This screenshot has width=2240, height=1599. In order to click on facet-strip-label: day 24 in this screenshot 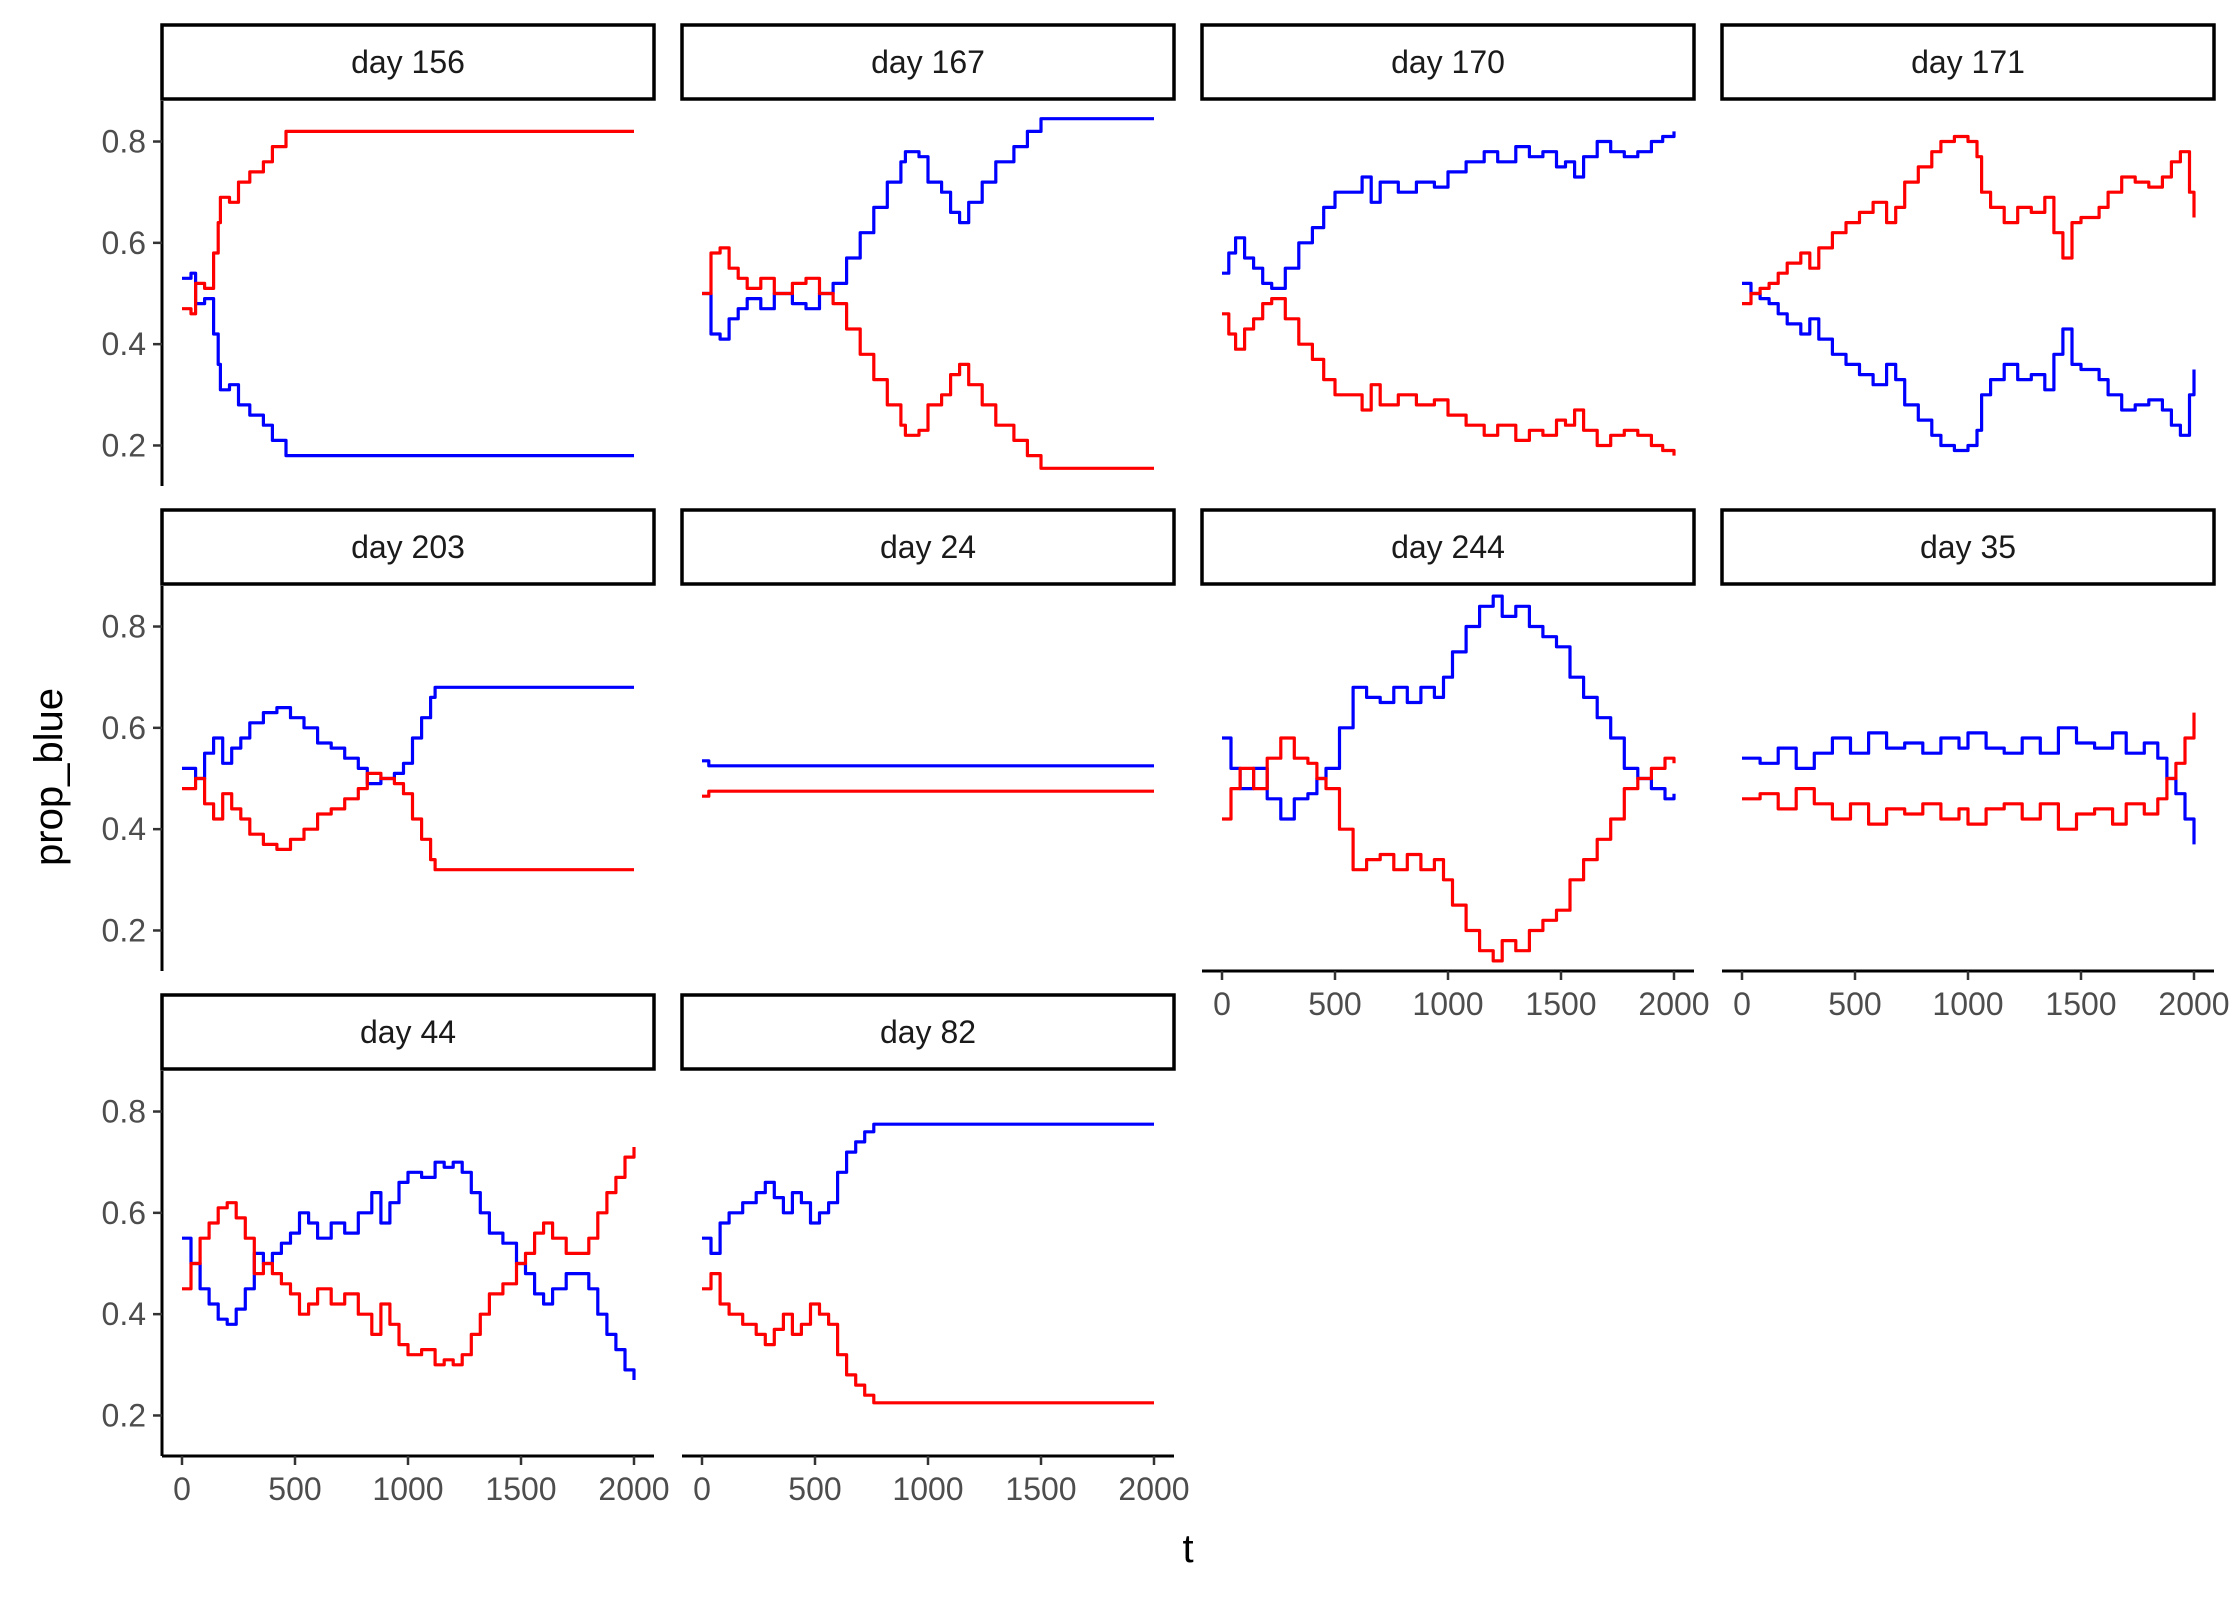, I will do `click(928, 547)`.